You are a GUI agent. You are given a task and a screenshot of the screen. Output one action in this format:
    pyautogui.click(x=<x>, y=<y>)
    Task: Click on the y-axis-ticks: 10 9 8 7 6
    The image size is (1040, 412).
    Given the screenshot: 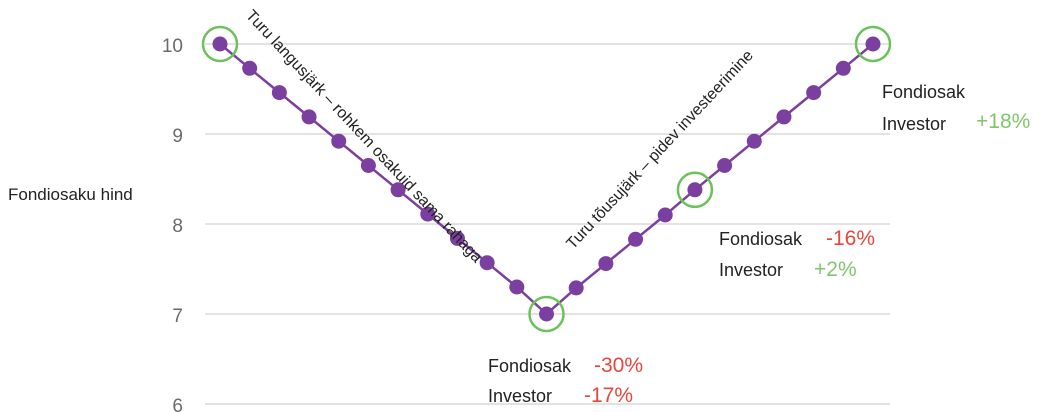 What is the action you would take?
    pyautogui.click(x=172, y=224)
    